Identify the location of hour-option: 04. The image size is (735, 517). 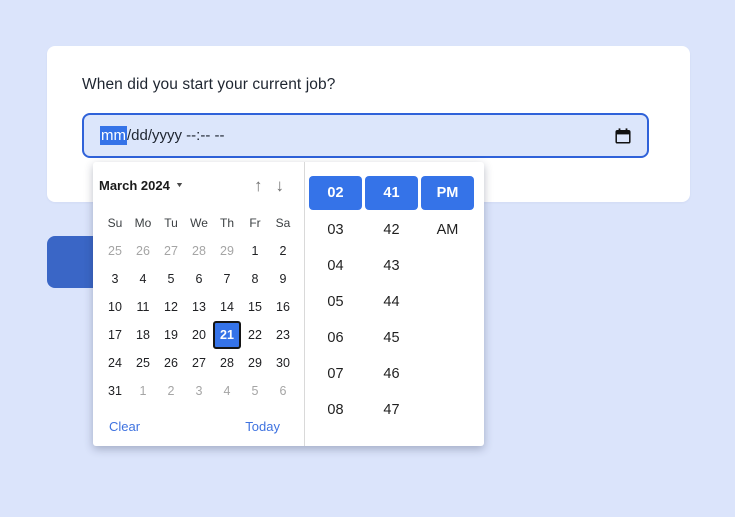
(335, 266).